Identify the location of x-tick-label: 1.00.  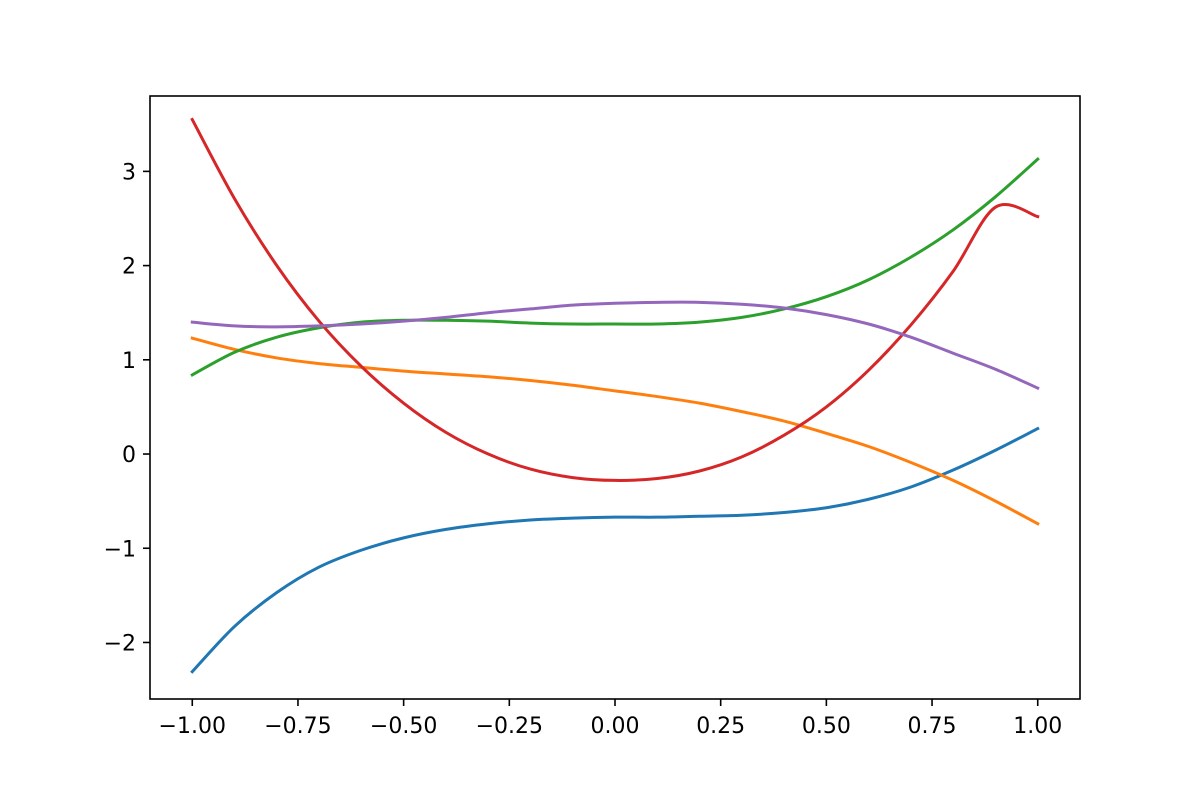
(1037, 726).